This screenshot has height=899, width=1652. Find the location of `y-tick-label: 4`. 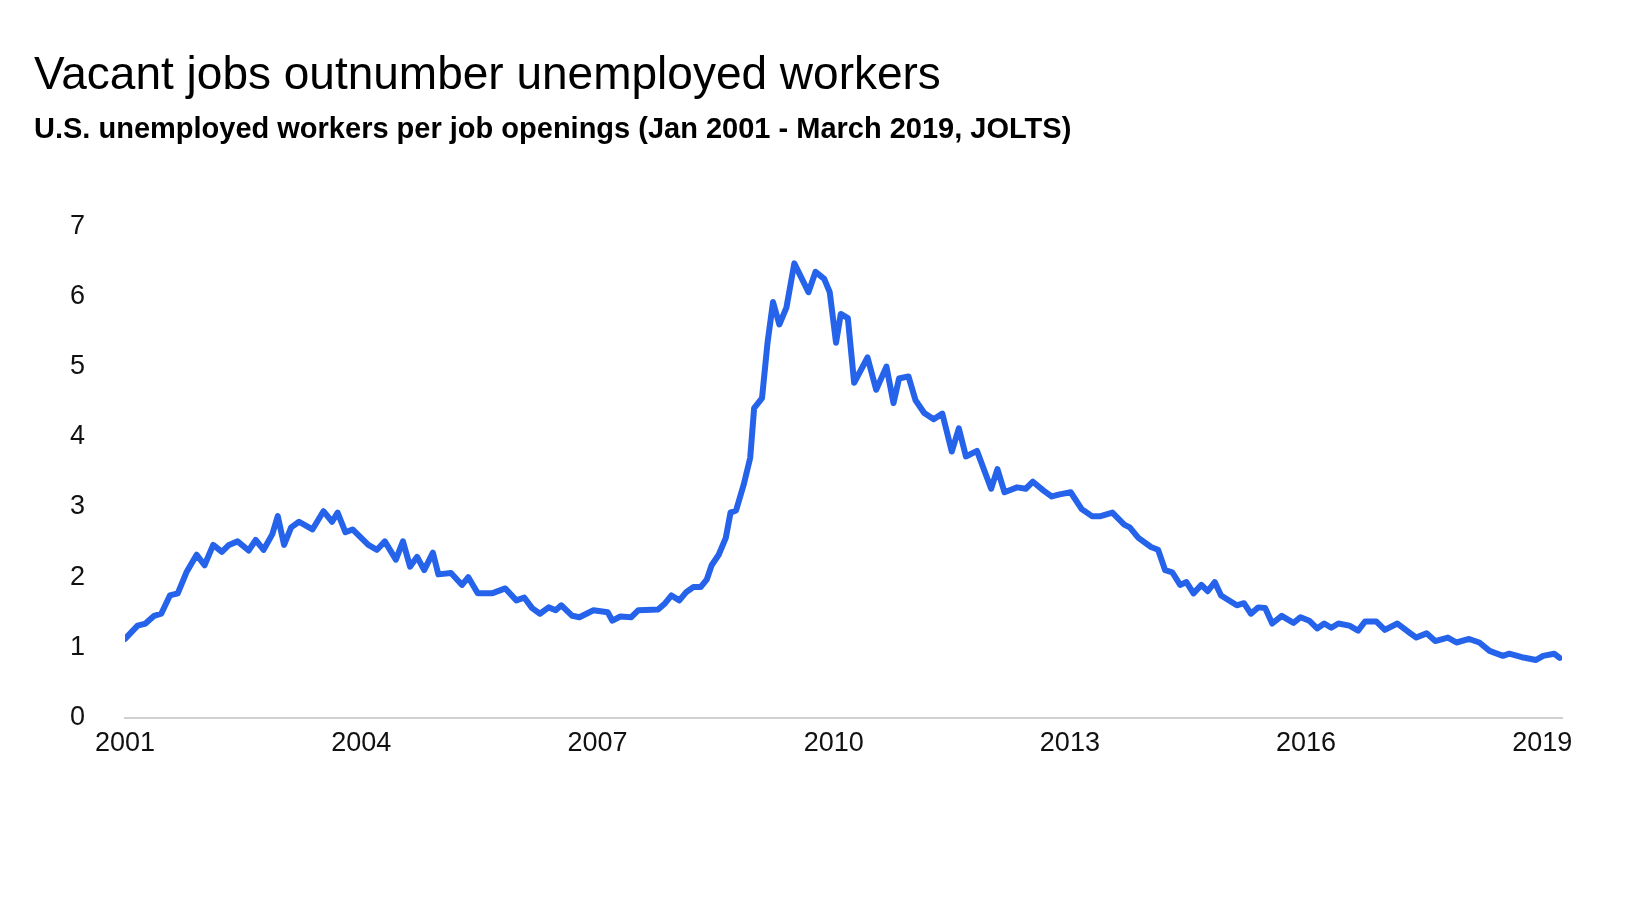

y-tick-label: 4 is located at coordinates (77, 435).